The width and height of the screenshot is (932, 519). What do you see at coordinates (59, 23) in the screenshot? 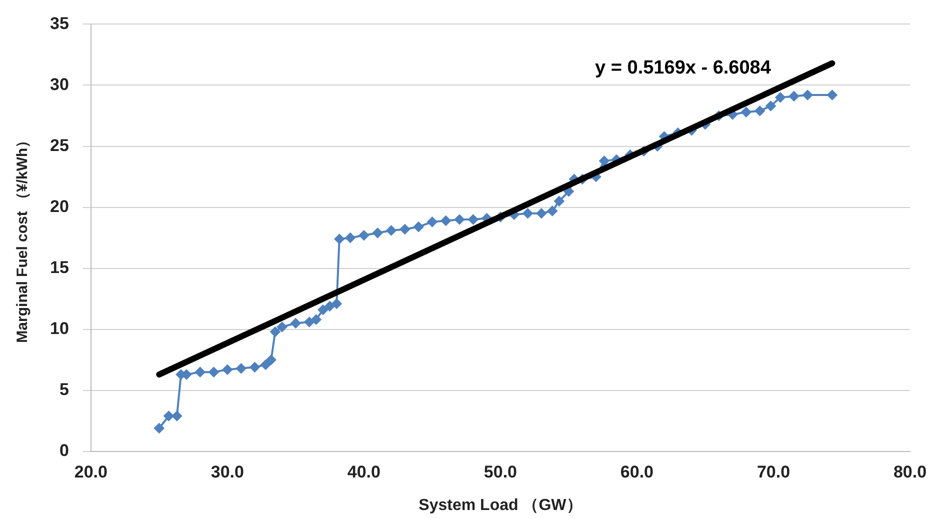
I see `y-tick-label: 35` at bounding box center [59, 23].